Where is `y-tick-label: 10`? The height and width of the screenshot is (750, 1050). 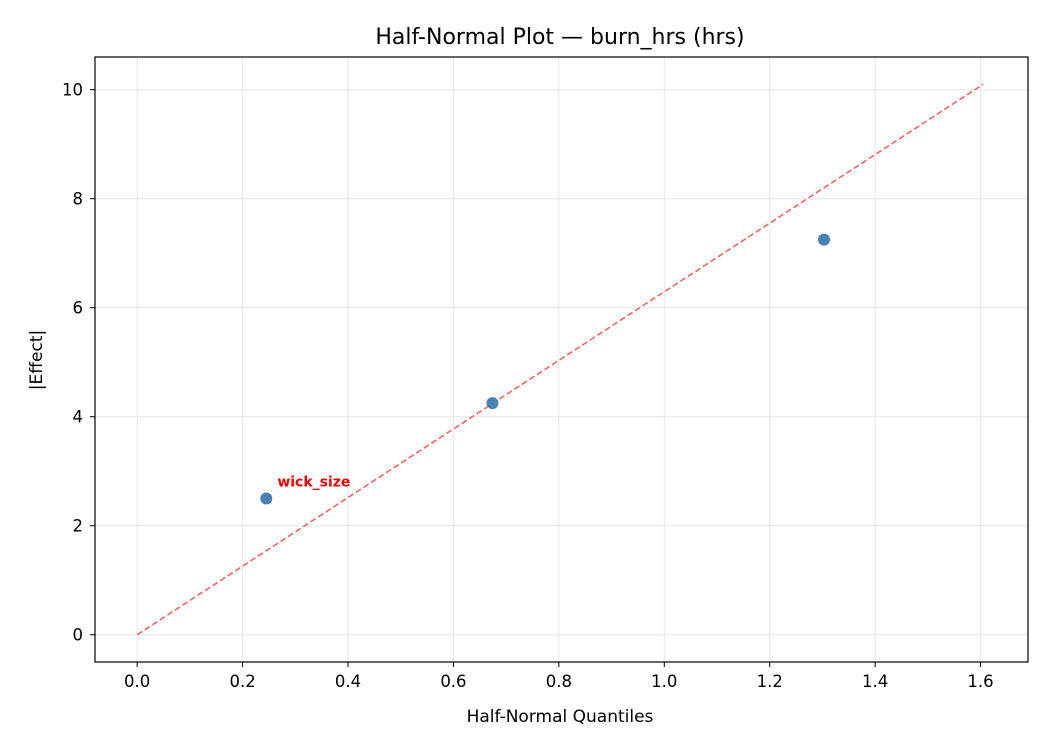 y-tick-label: 10 is located at coordinates (72, 90).